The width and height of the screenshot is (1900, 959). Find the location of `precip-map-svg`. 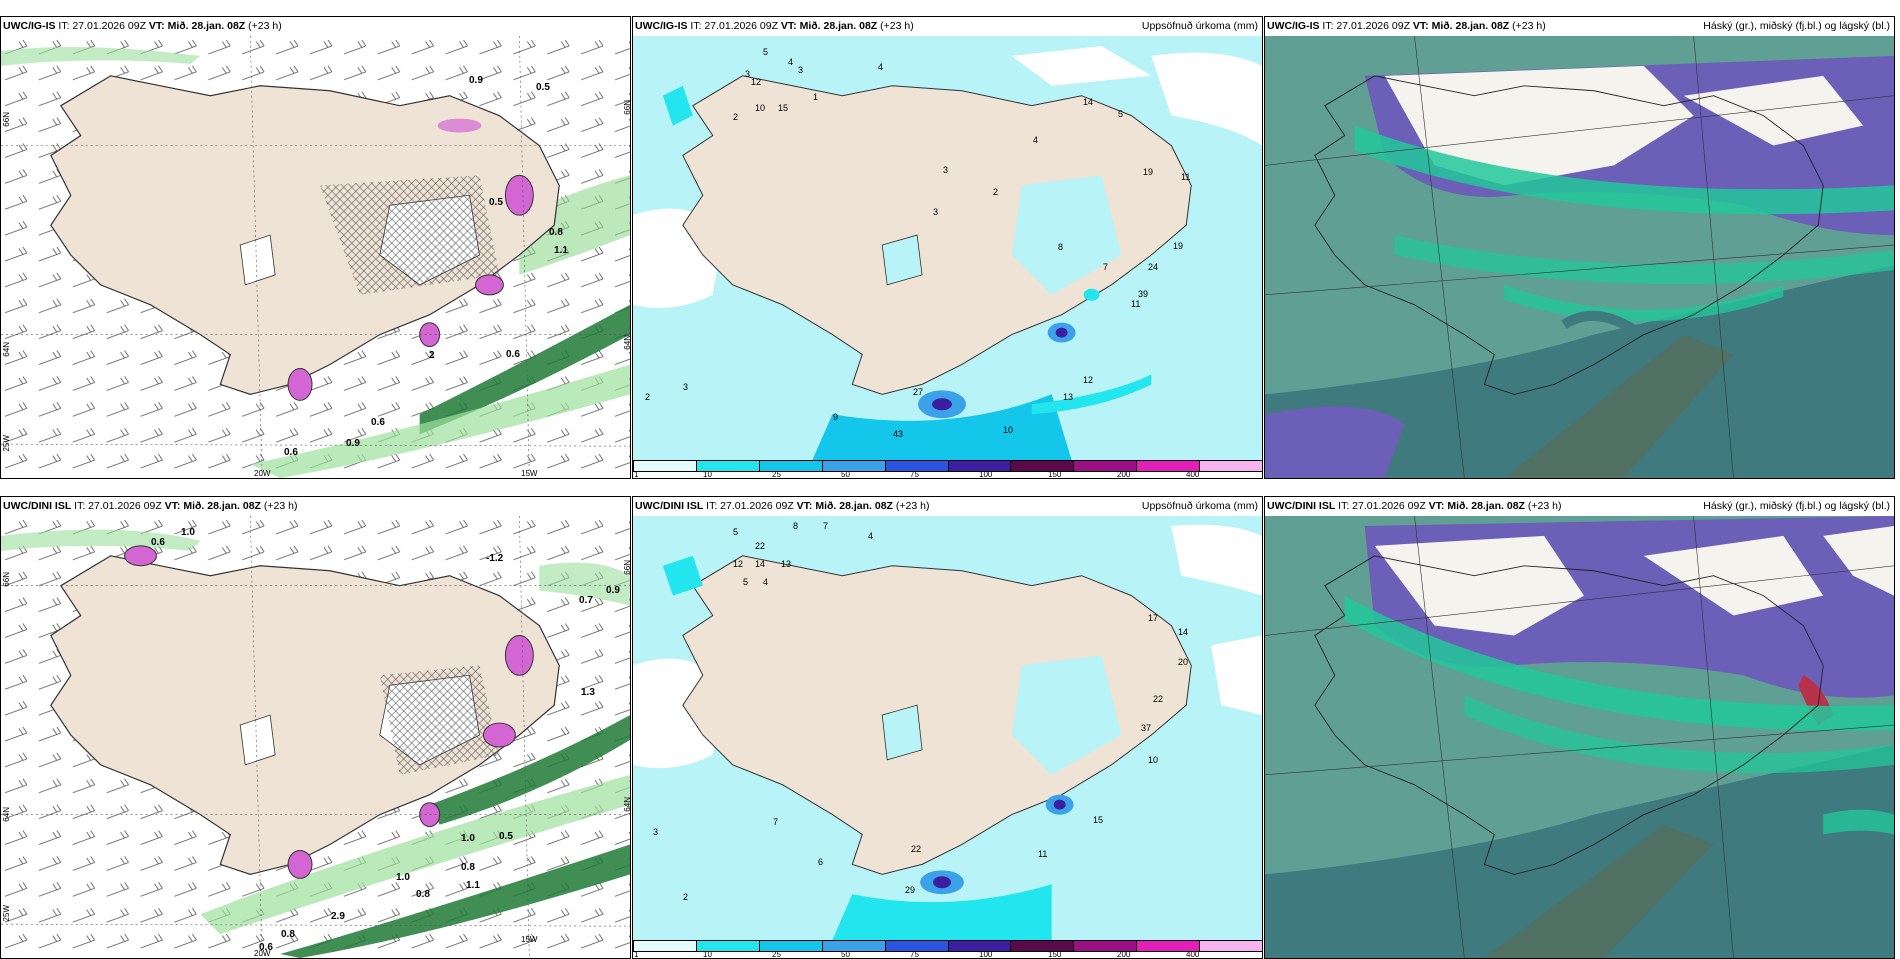

precip-map-svg is located at coordinates (947, 248).